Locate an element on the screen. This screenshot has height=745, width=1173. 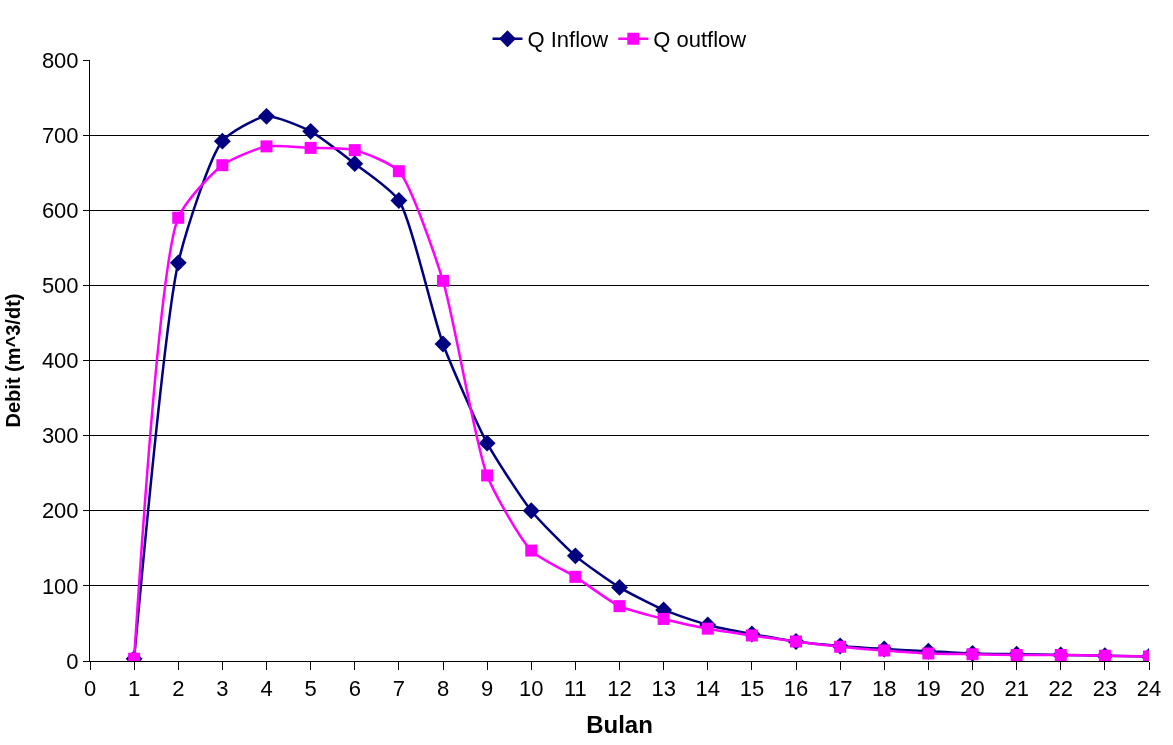
x-tick-label: 23 is located at coordinates (1105, 689).